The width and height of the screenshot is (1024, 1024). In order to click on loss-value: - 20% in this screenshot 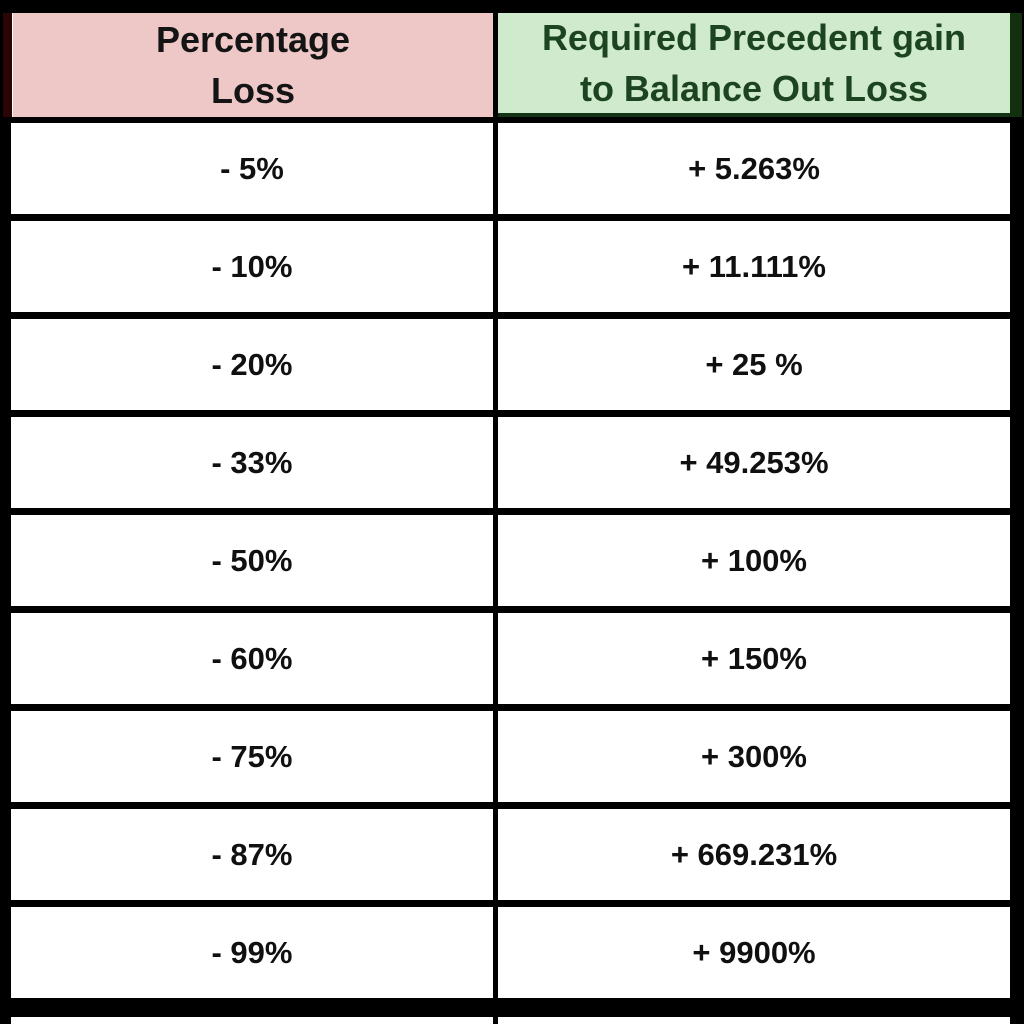, I will do `click(252, 364)`.